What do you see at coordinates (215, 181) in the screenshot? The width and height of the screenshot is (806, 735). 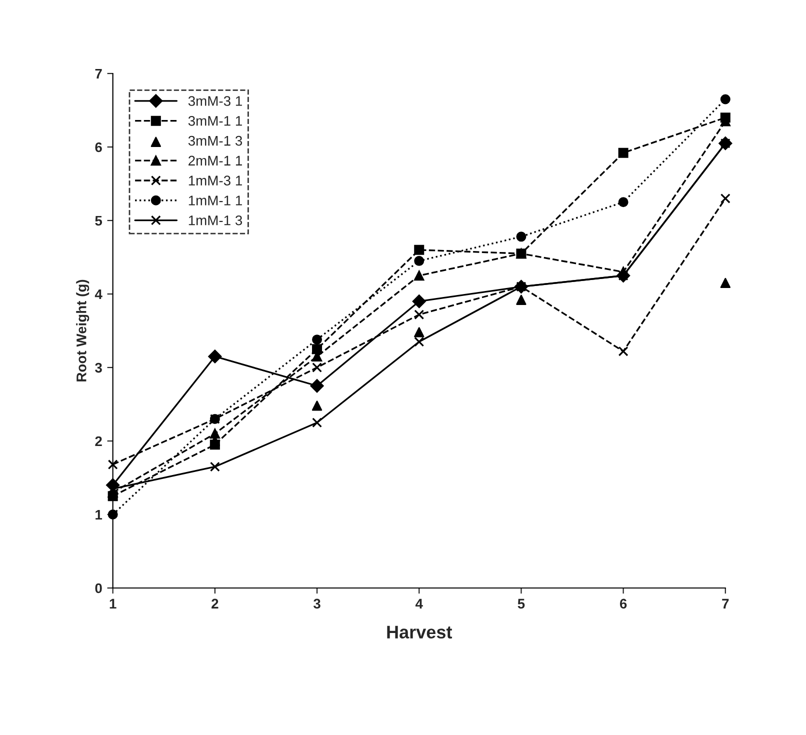 I see `legend-label: 1mM-3 1` at bounding box center [215, 181].